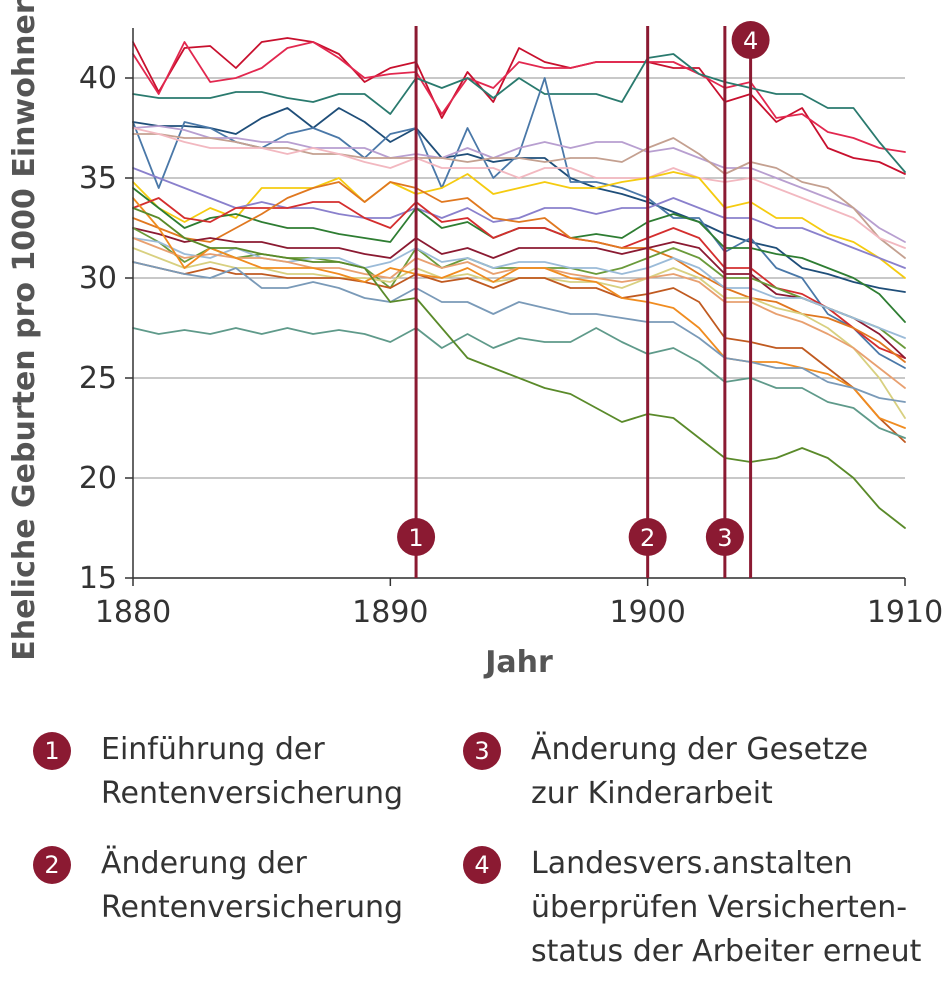  I want to click on legend-line: status der Arbeiter erneut, so click(726, 951).